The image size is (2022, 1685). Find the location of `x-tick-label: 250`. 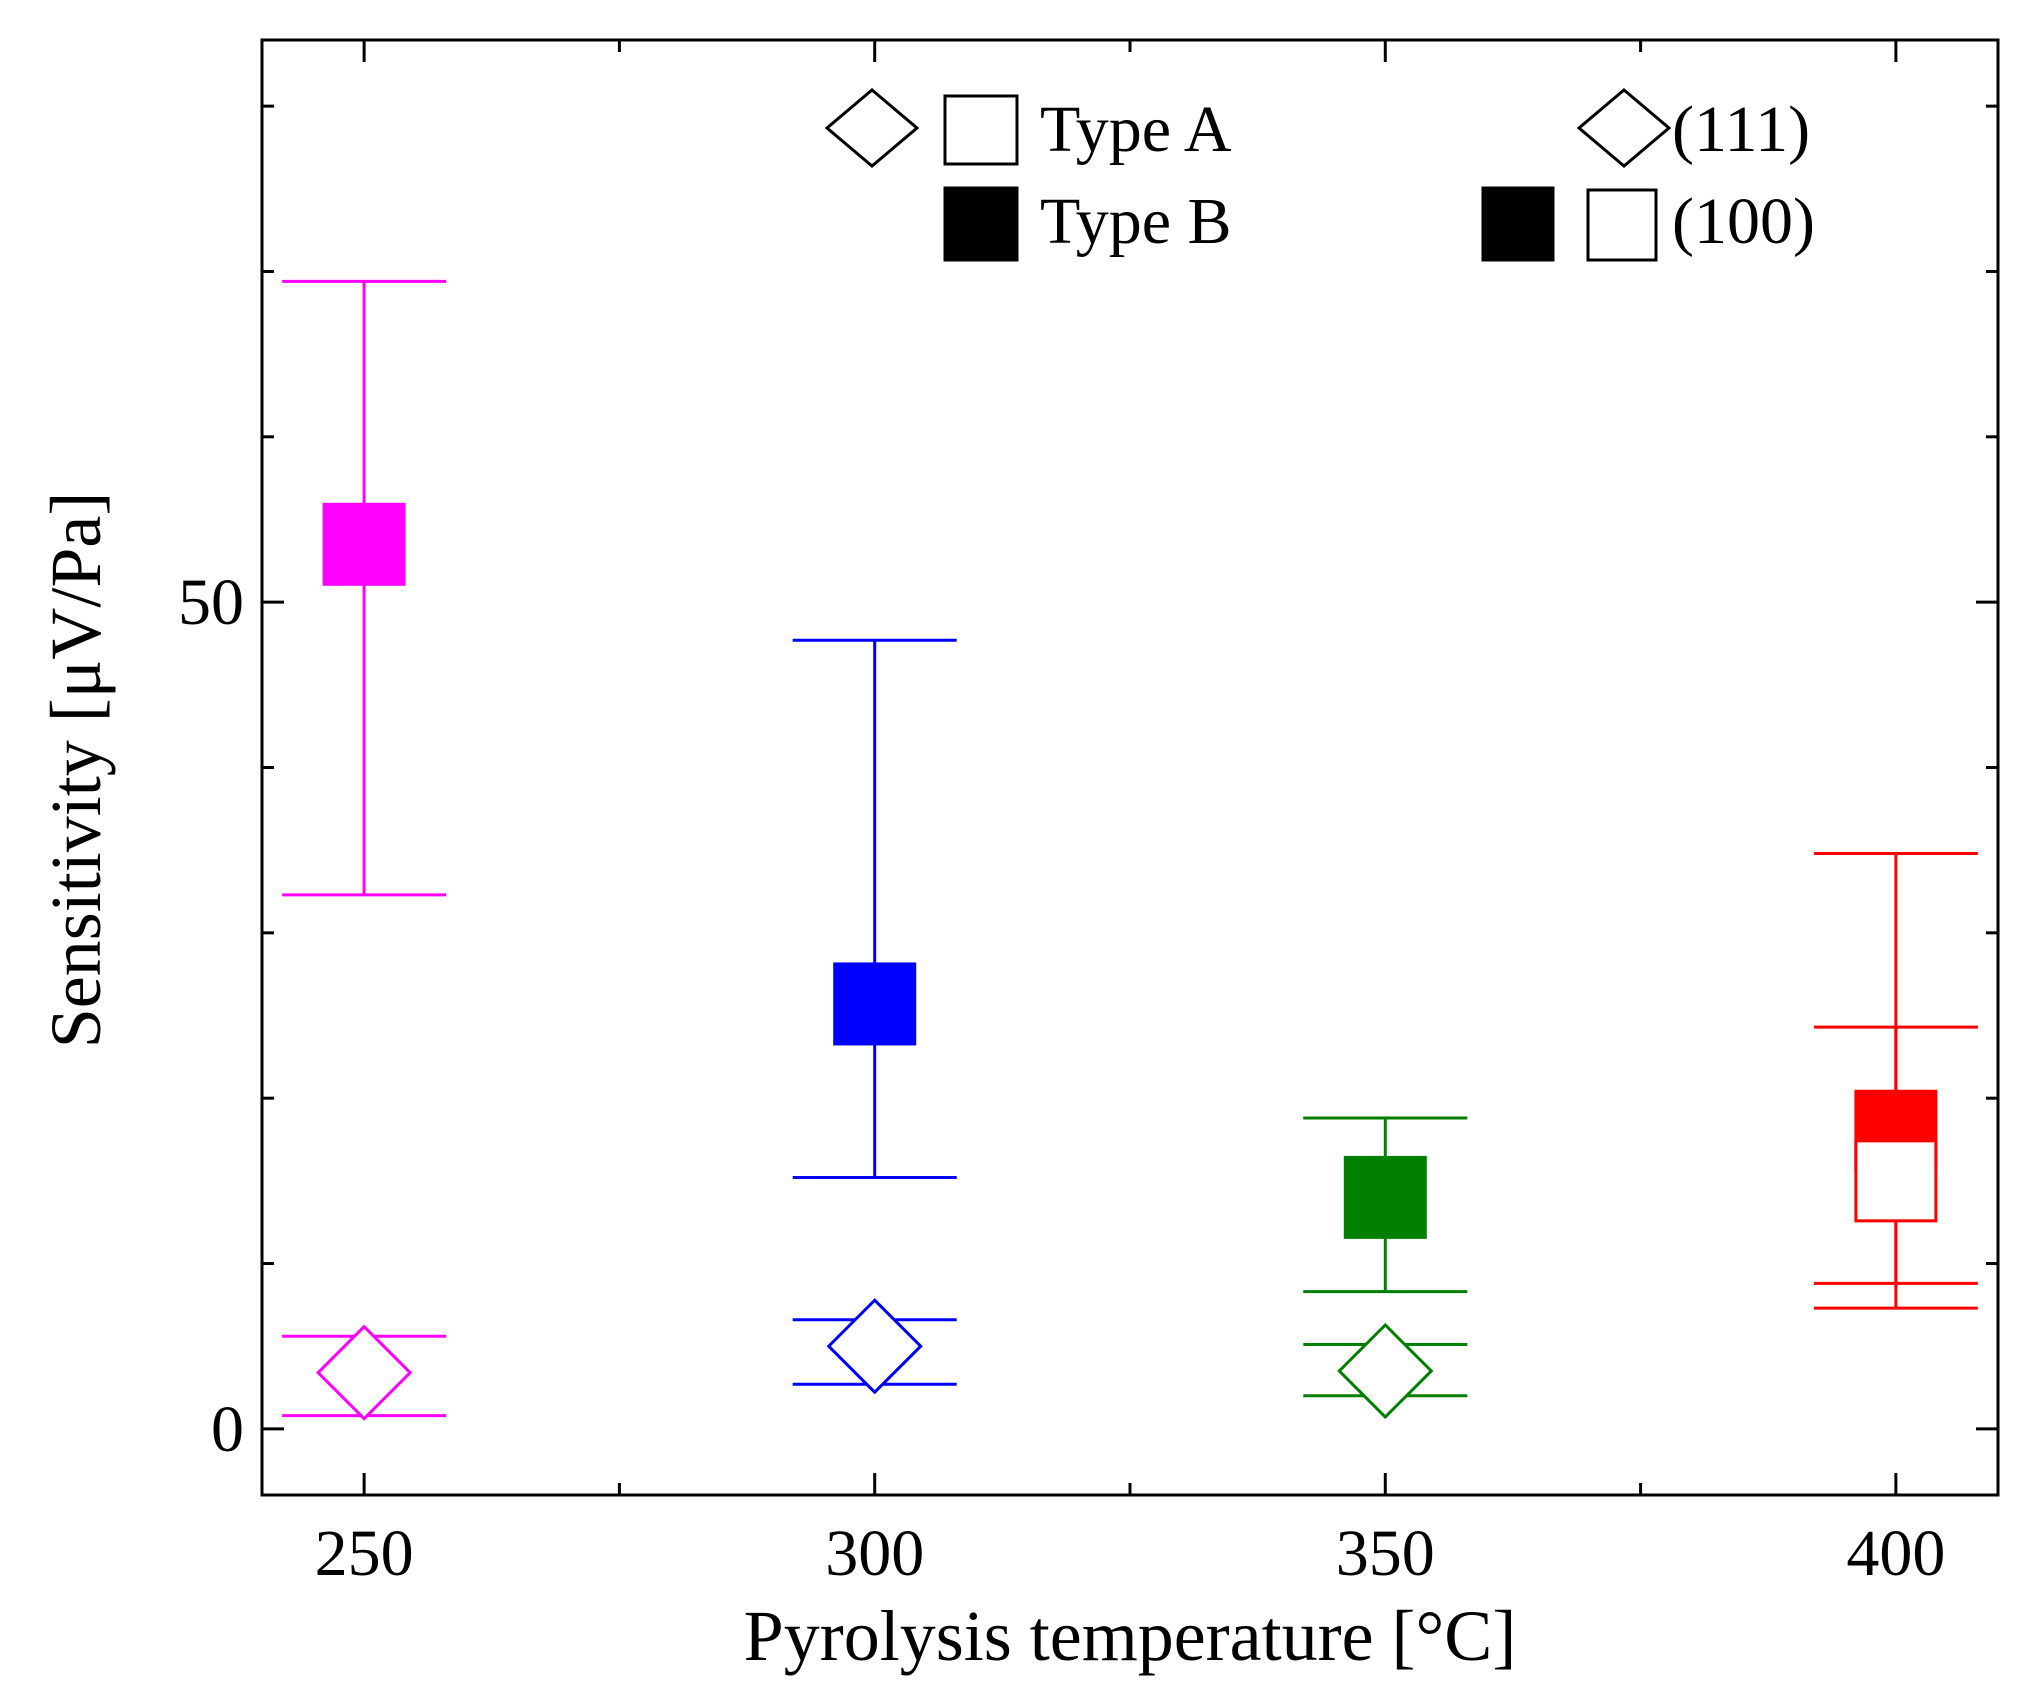

x-tick-label: 250 is located at coordinates (364, 1553).